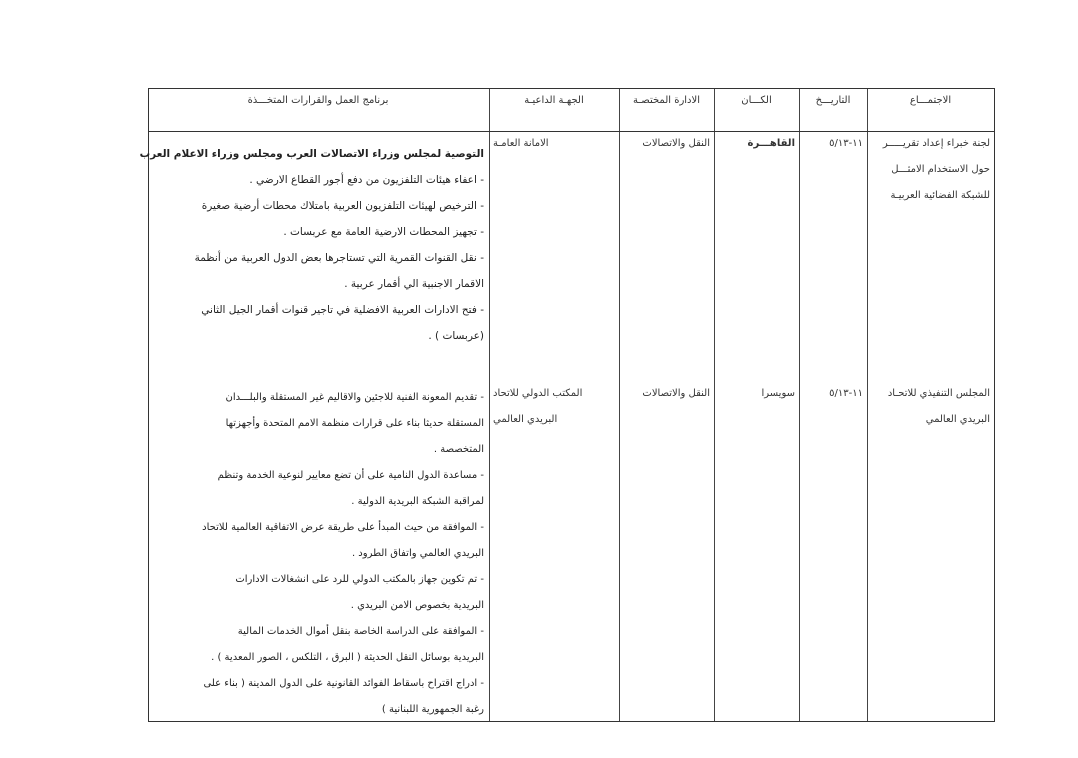 The image size is (1078, 758). I want to click on header-place: الكـــان, so click(756, 100).